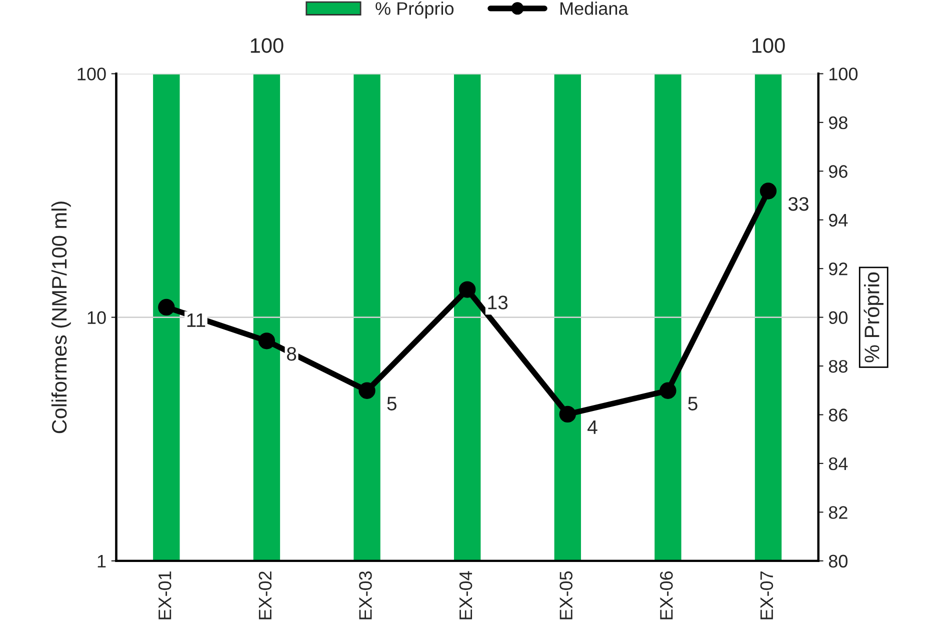  Describe the element at coordinates (165, 595) in the screenshot. I see `x-tick-label: EX-01` at that location.